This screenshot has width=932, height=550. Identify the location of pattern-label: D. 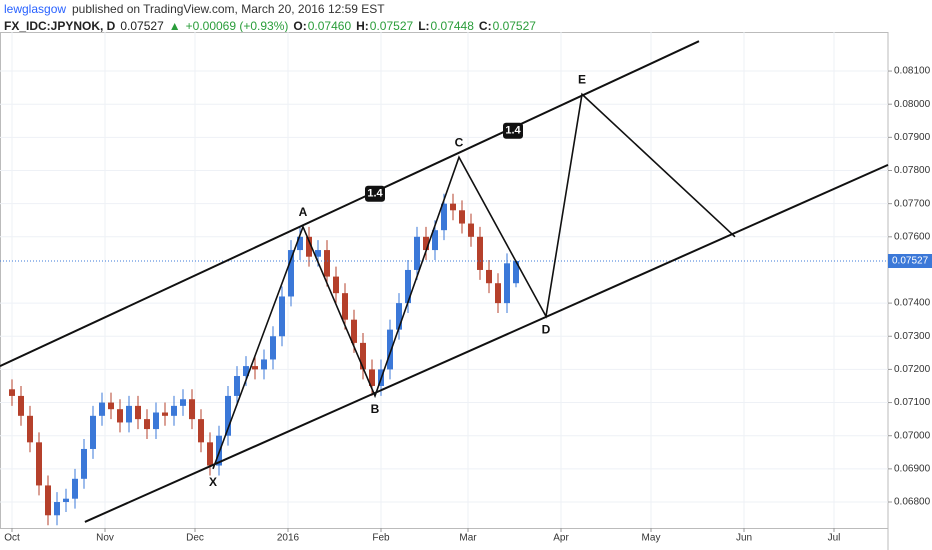
(546, 330).